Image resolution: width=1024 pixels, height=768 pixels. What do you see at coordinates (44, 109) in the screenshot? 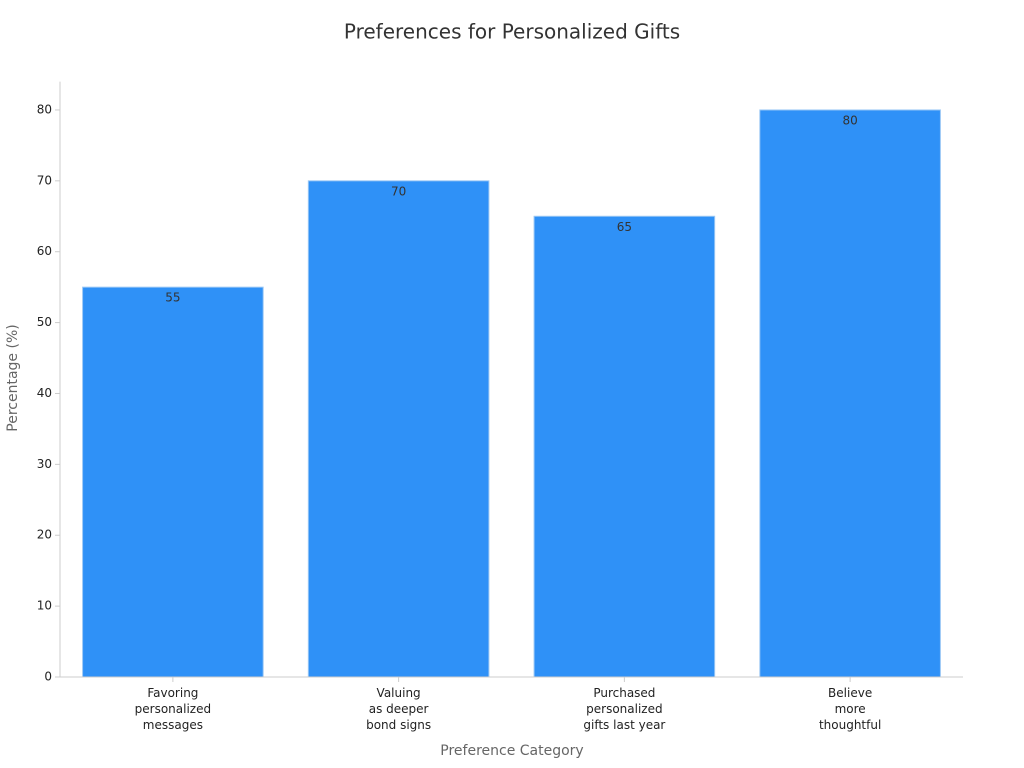
I see `y-tick-label: 80` at bounding box center [44, 109].